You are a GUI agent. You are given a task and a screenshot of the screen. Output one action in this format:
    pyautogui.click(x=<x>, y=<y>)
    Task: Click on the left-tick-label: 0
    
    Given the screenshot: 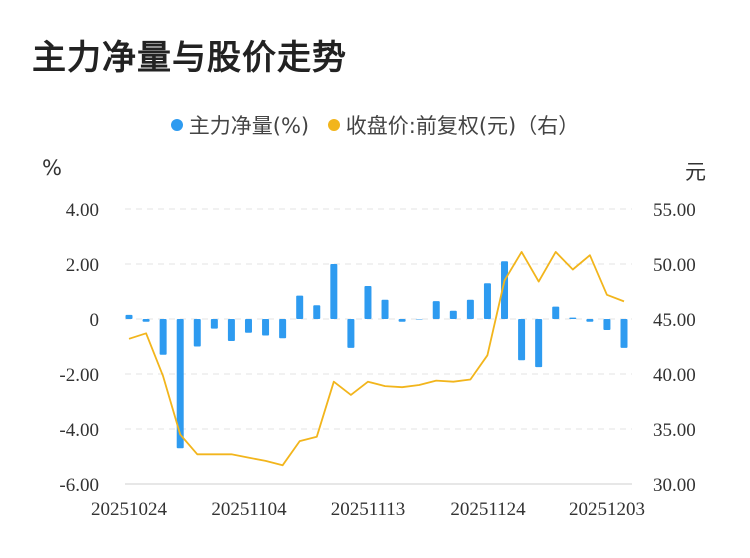 What is the action you would take?
    pyautogui.click(x=95, y=320)
    